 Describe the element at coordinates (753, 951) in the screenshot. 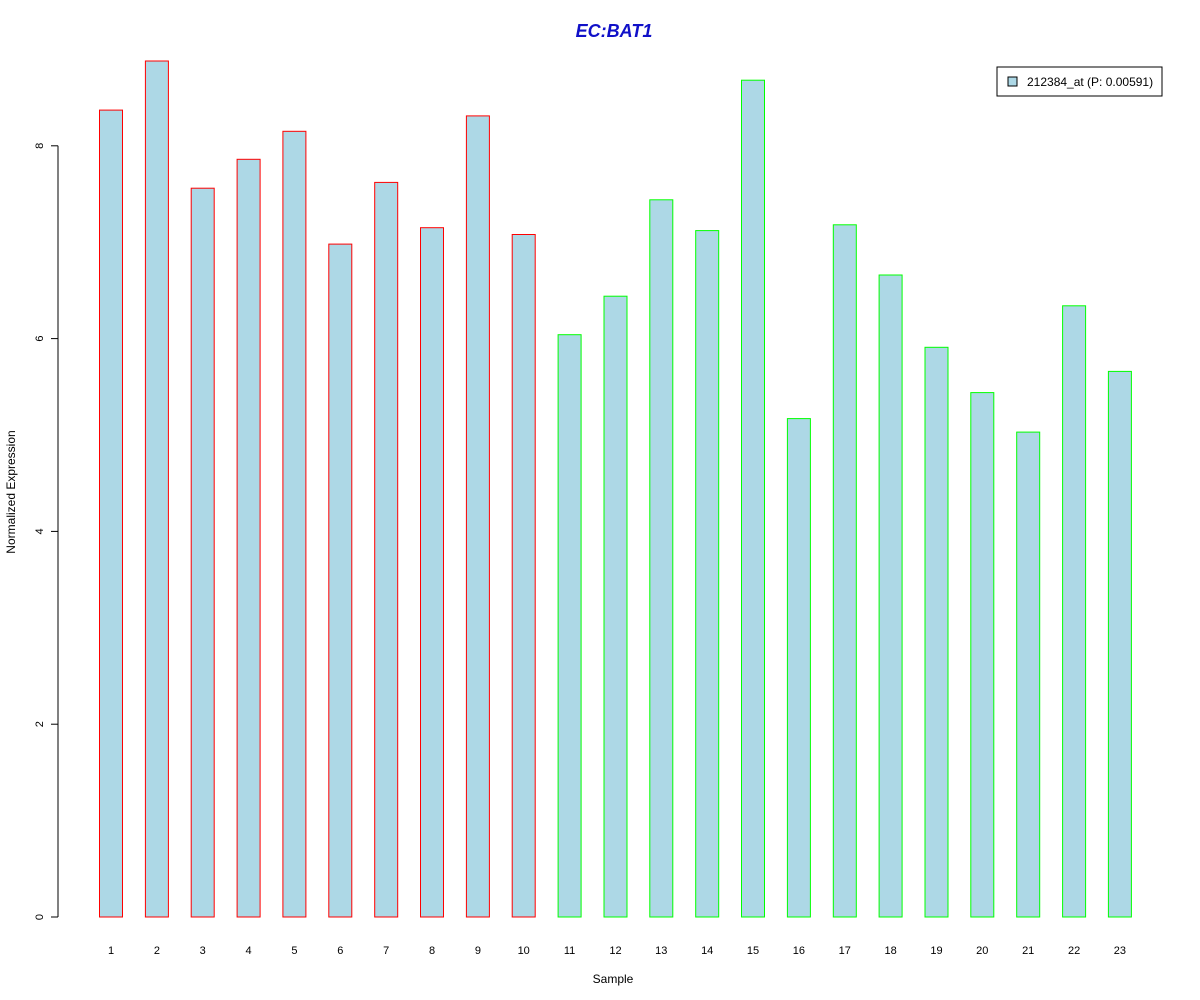

I see `x-tick-label: 15` at that location.